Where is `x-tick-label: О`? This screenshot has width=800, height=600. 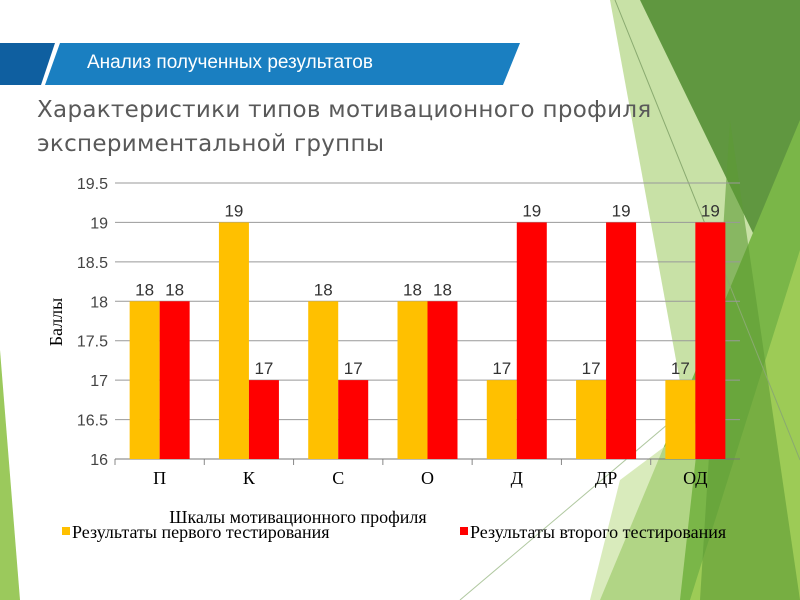 x-tick-label: О is located at coordinates (427, 478).